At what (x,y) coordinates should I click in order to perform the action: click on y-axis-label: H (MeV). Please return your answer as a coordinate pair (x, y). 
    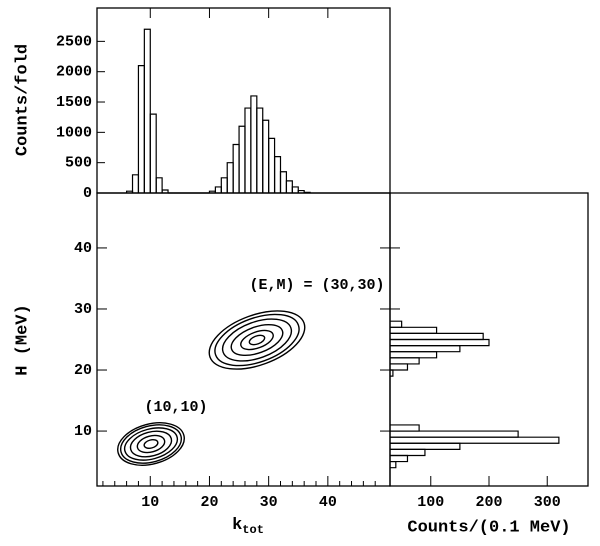
    Looking at the image, I should click on (22, 339).